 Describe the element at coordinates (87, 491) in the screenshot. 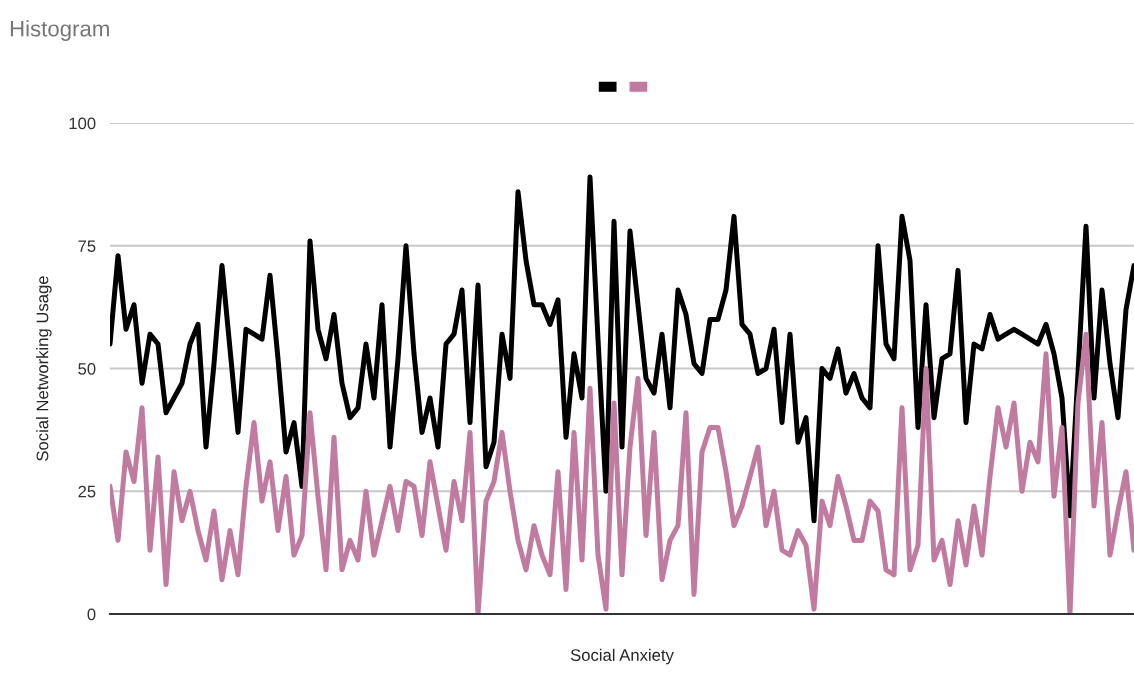

I see `y-tick-label: 25` at that location.